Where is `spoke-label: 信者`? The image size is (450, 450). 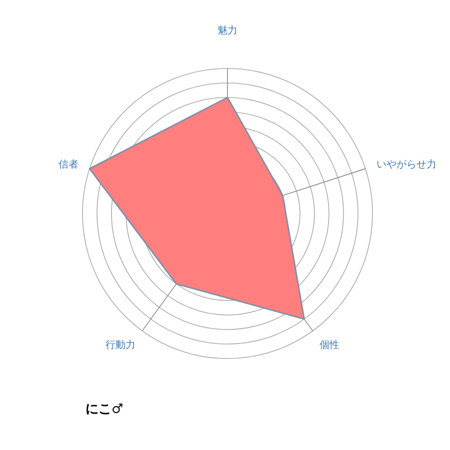 spoke-label: 信者 is located at coordinates (68, 164).